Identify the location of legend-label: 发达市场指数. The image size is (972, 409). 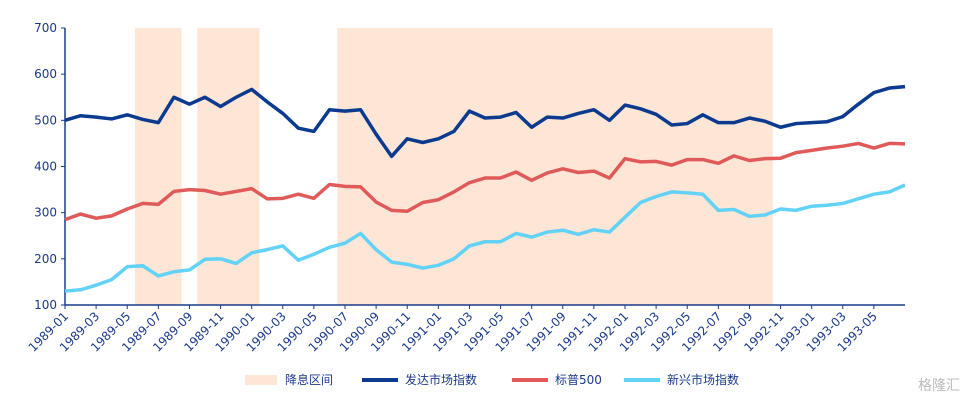
(441, 379).